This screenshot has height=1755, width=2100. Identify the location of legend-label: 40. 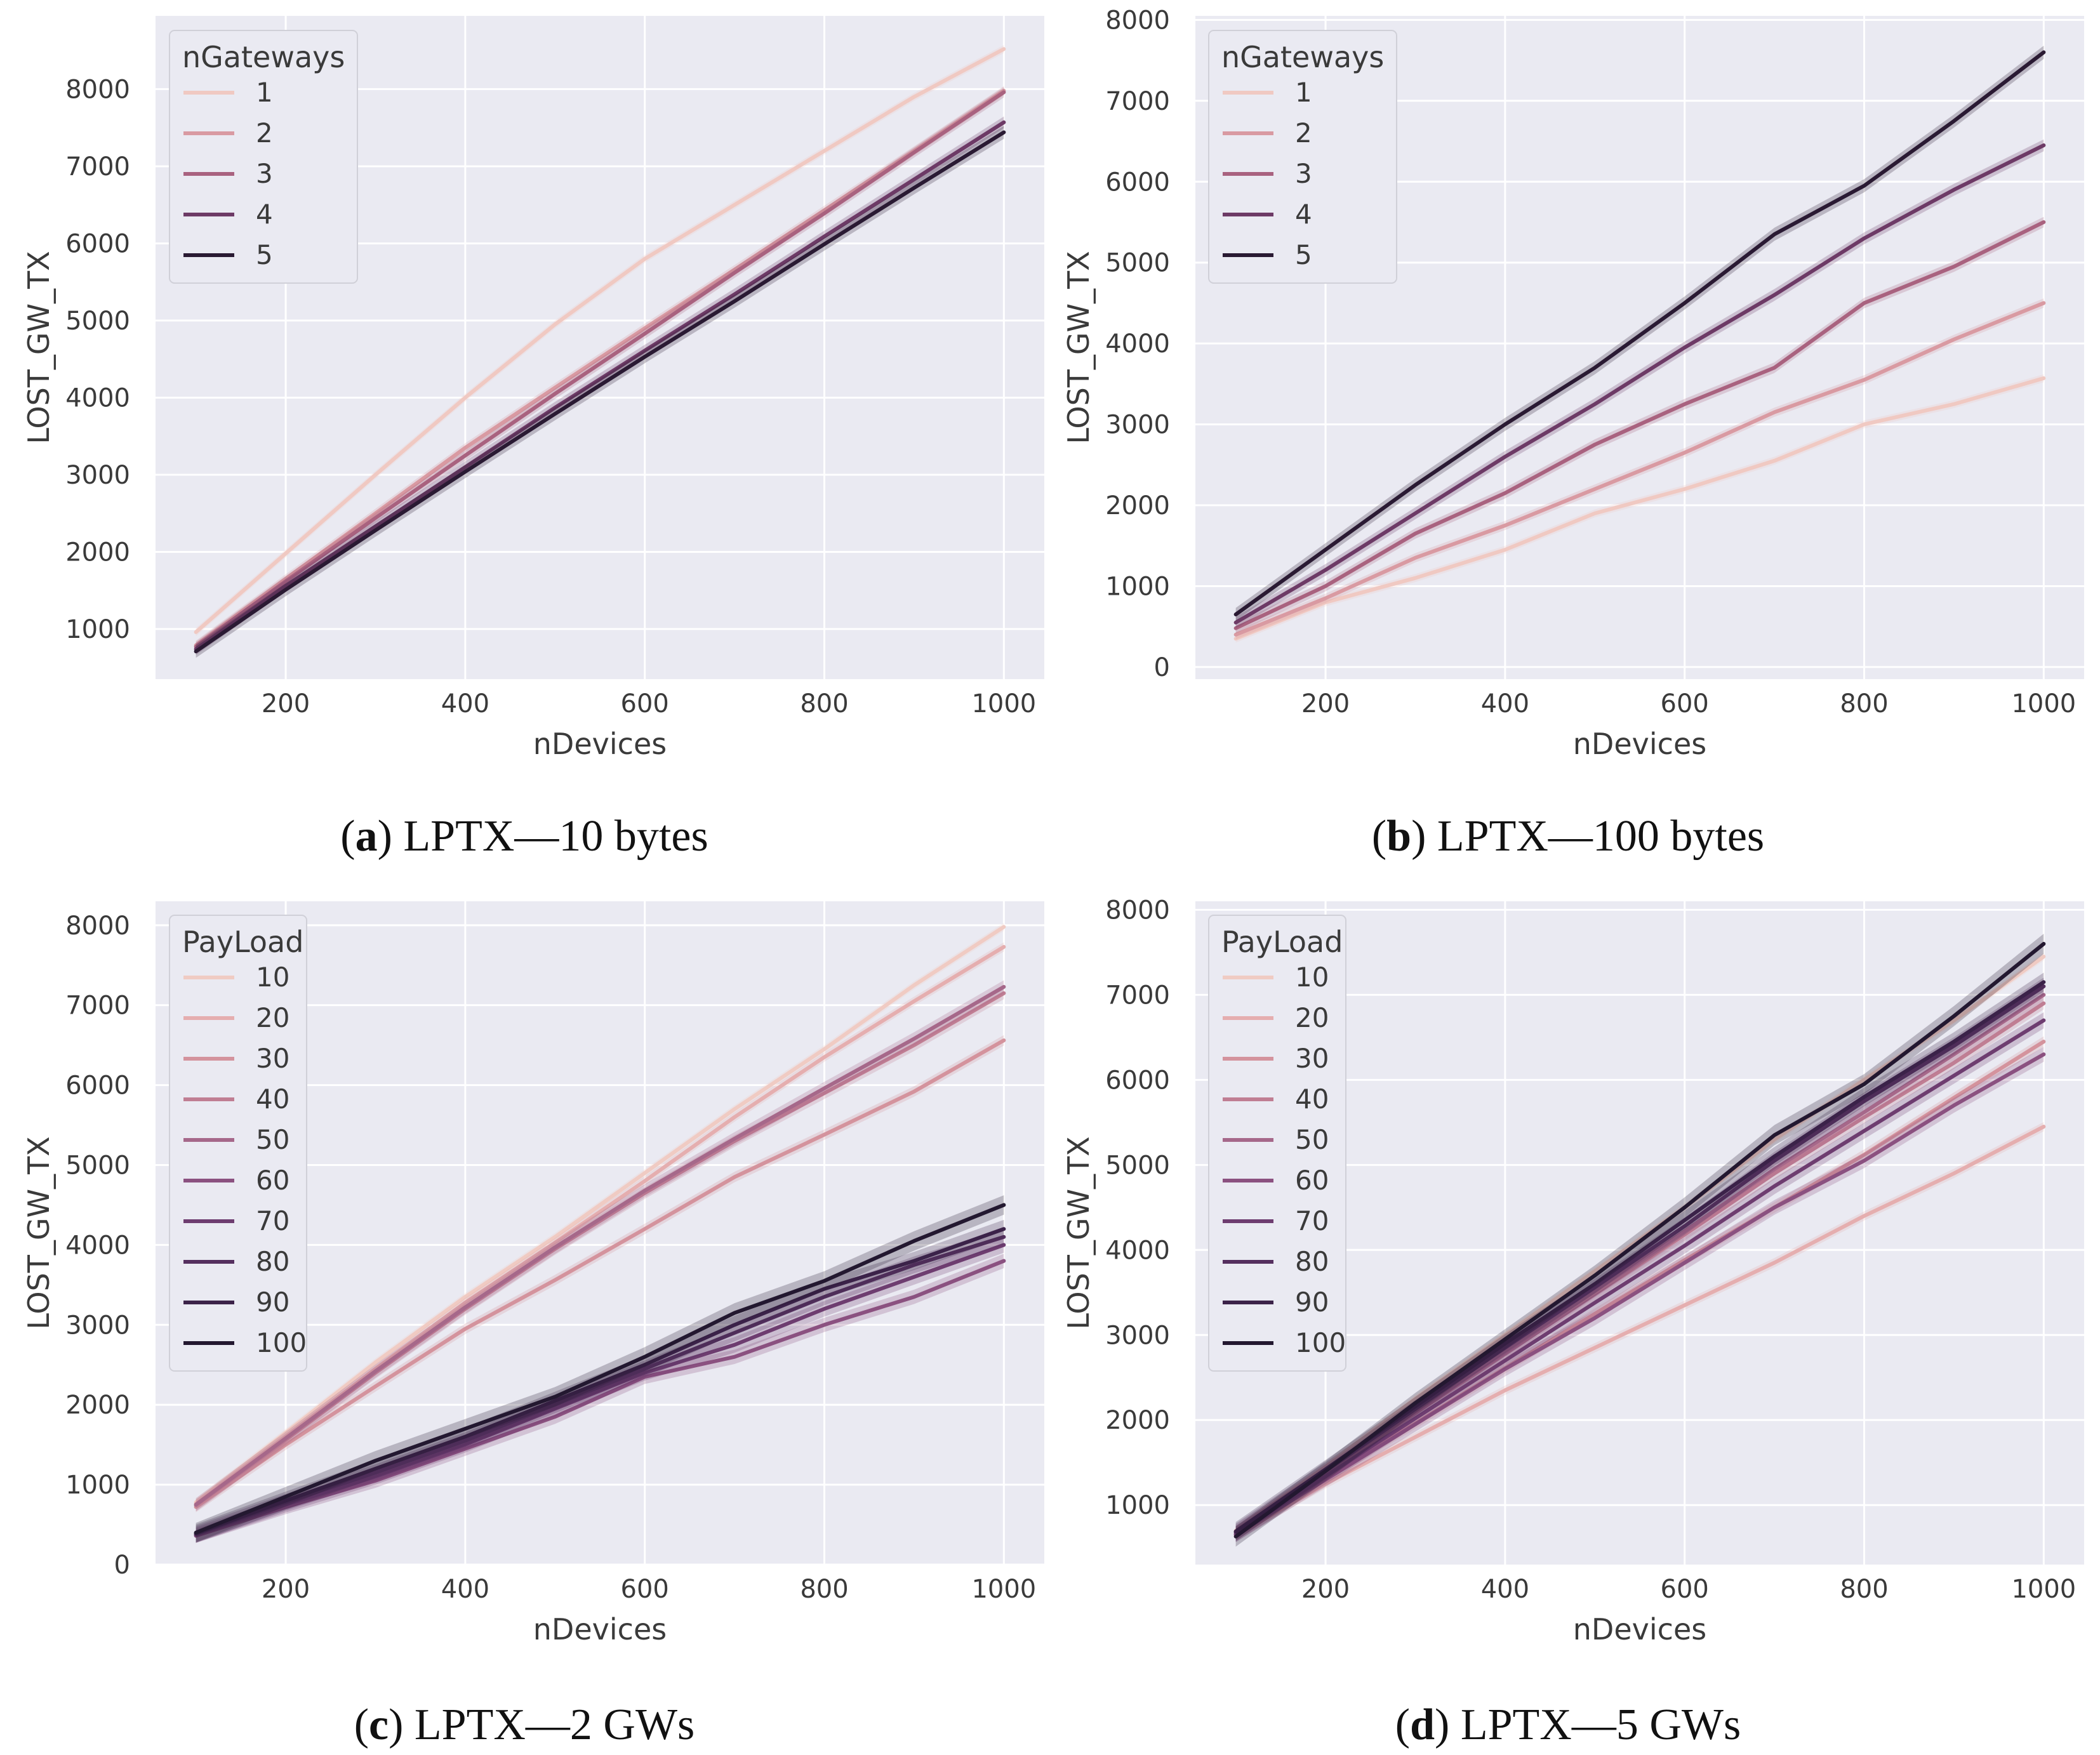
(272, 1099).